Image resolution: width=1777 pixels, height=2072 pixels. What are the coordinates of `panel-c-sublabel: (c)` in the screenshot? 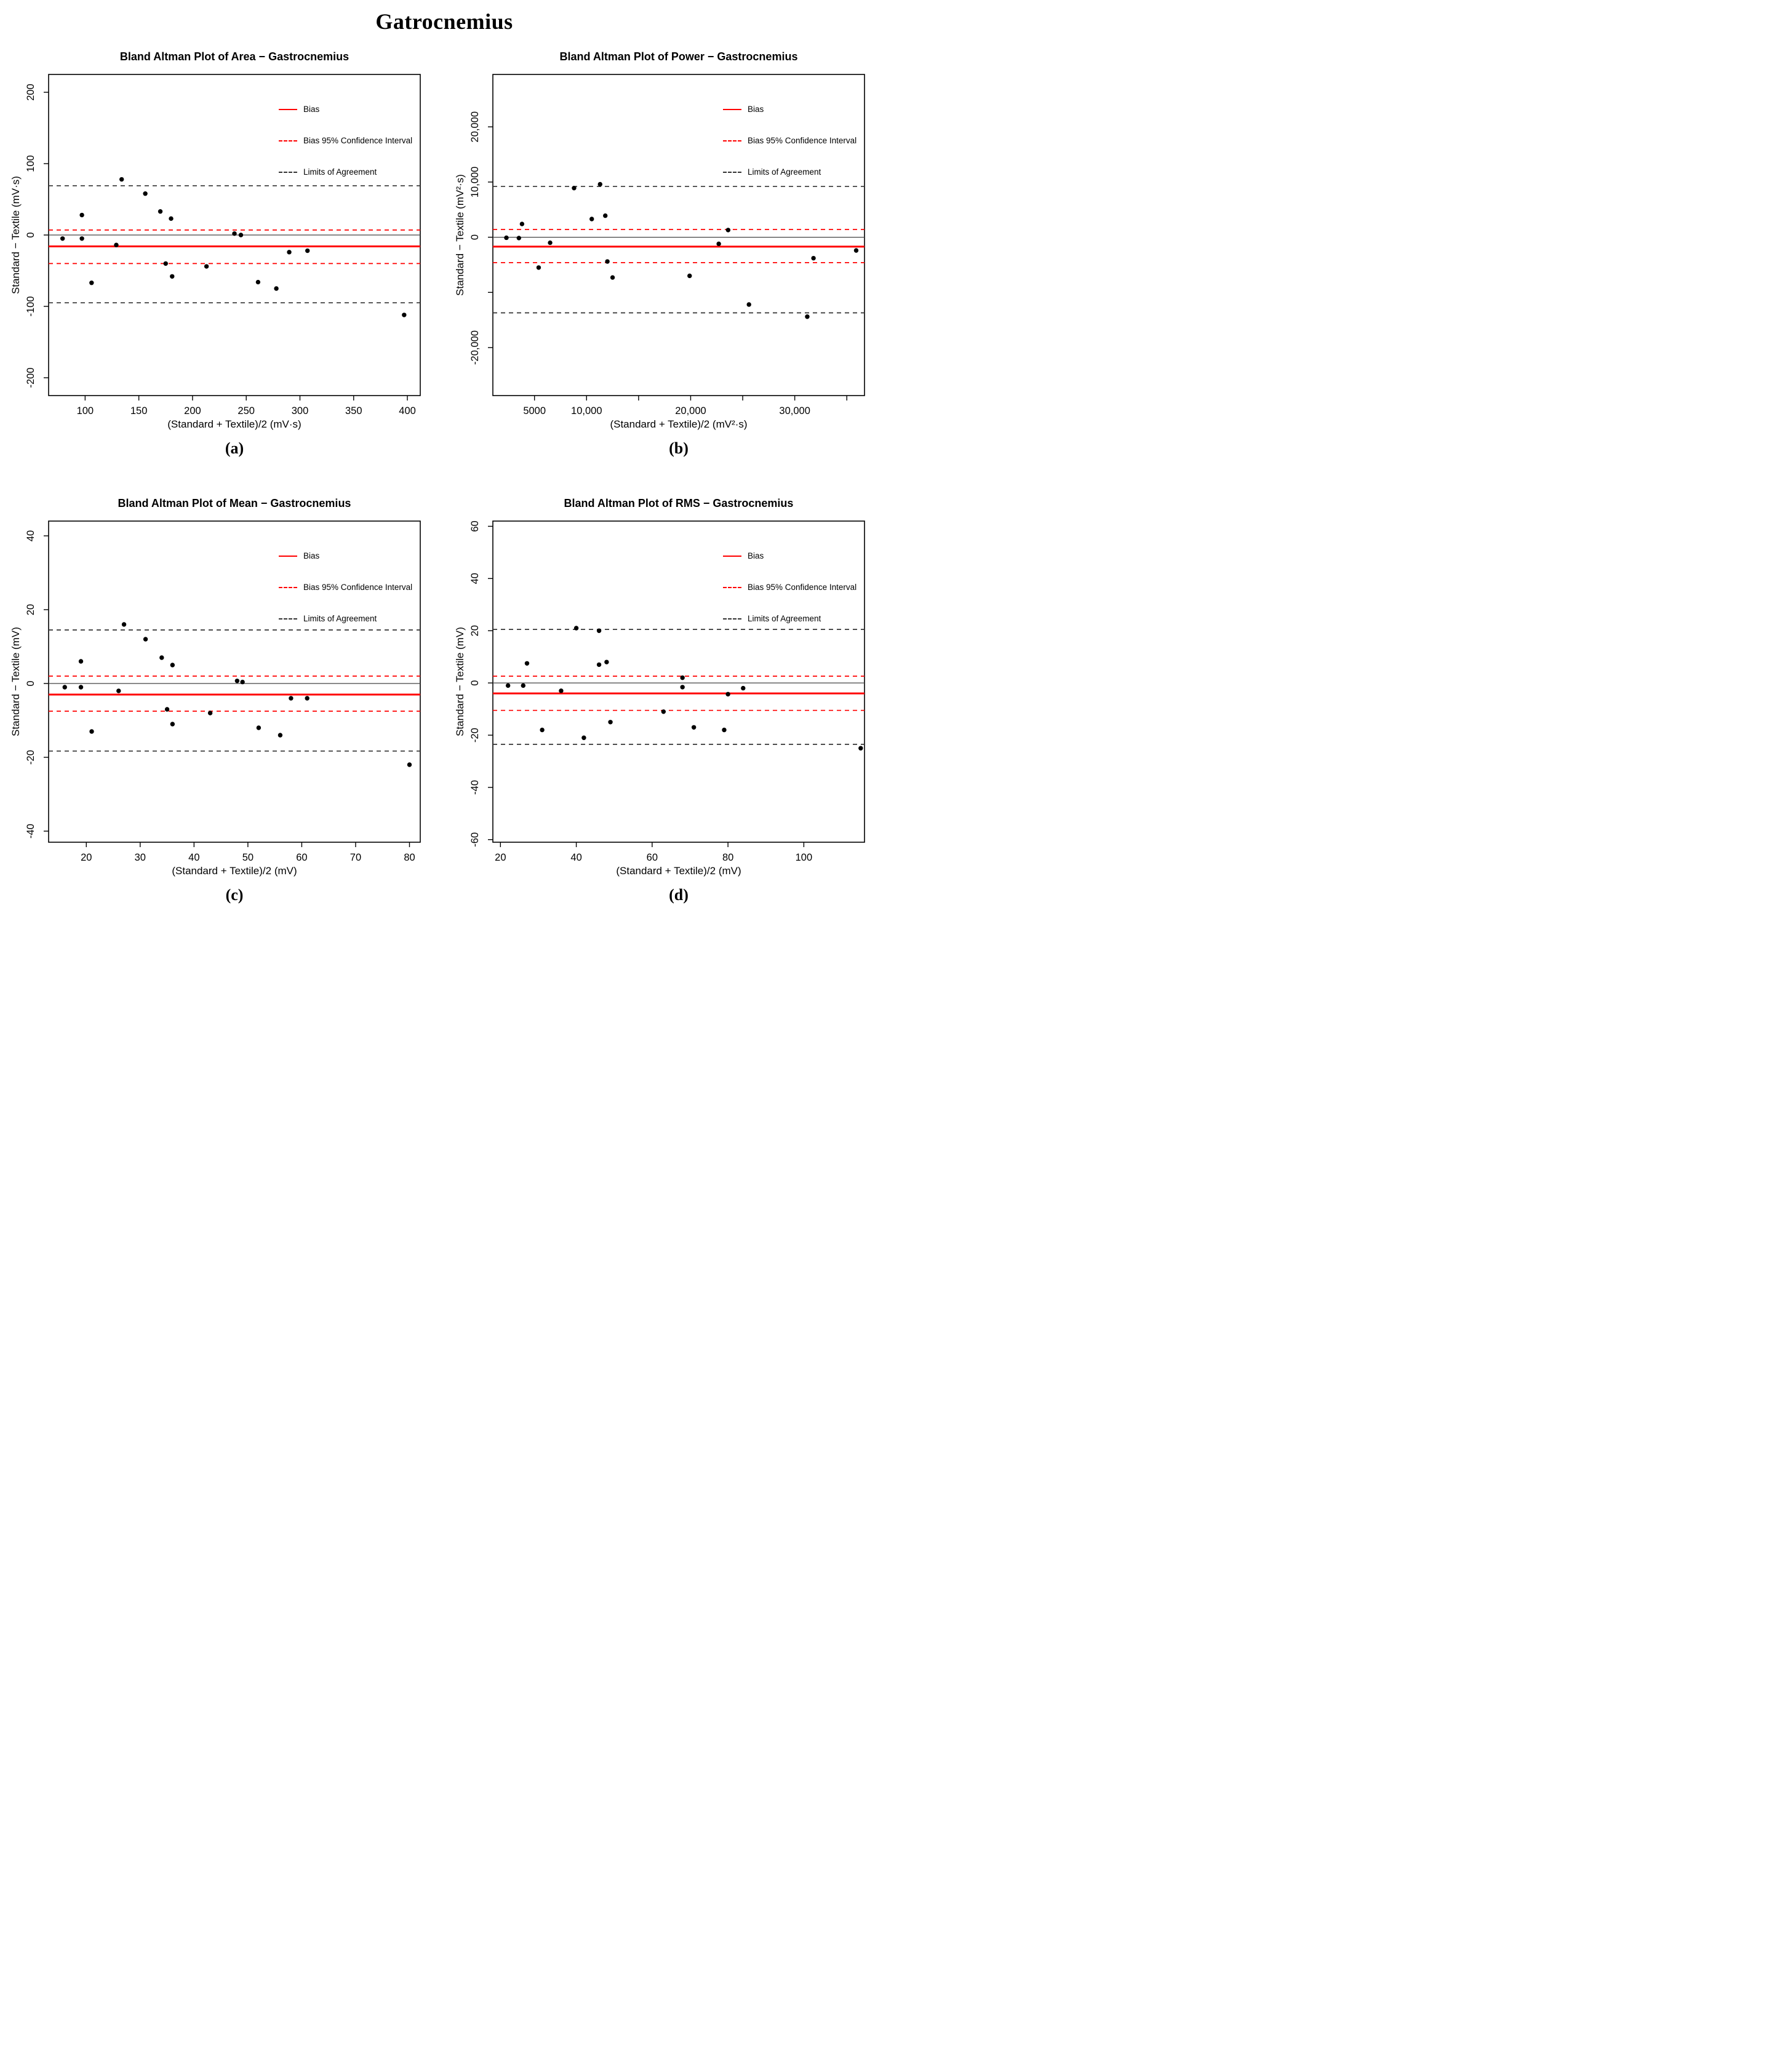 It's located at (234, 895).